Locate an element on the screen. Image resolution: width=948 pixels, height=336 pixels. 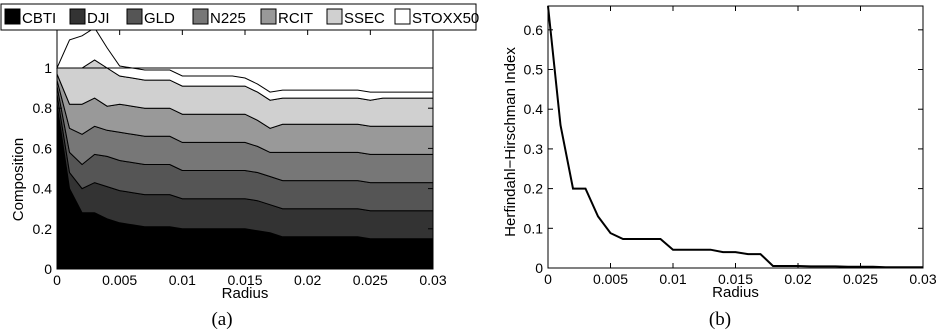
legend-label-dji: DJI is located at coordinates (98, 18).